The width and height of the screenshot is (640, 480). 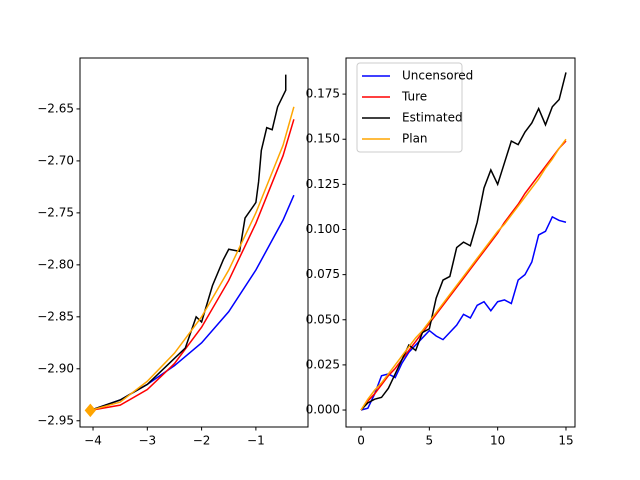 I want to click on x-tick-label: 10, so click(x=497, y=441).